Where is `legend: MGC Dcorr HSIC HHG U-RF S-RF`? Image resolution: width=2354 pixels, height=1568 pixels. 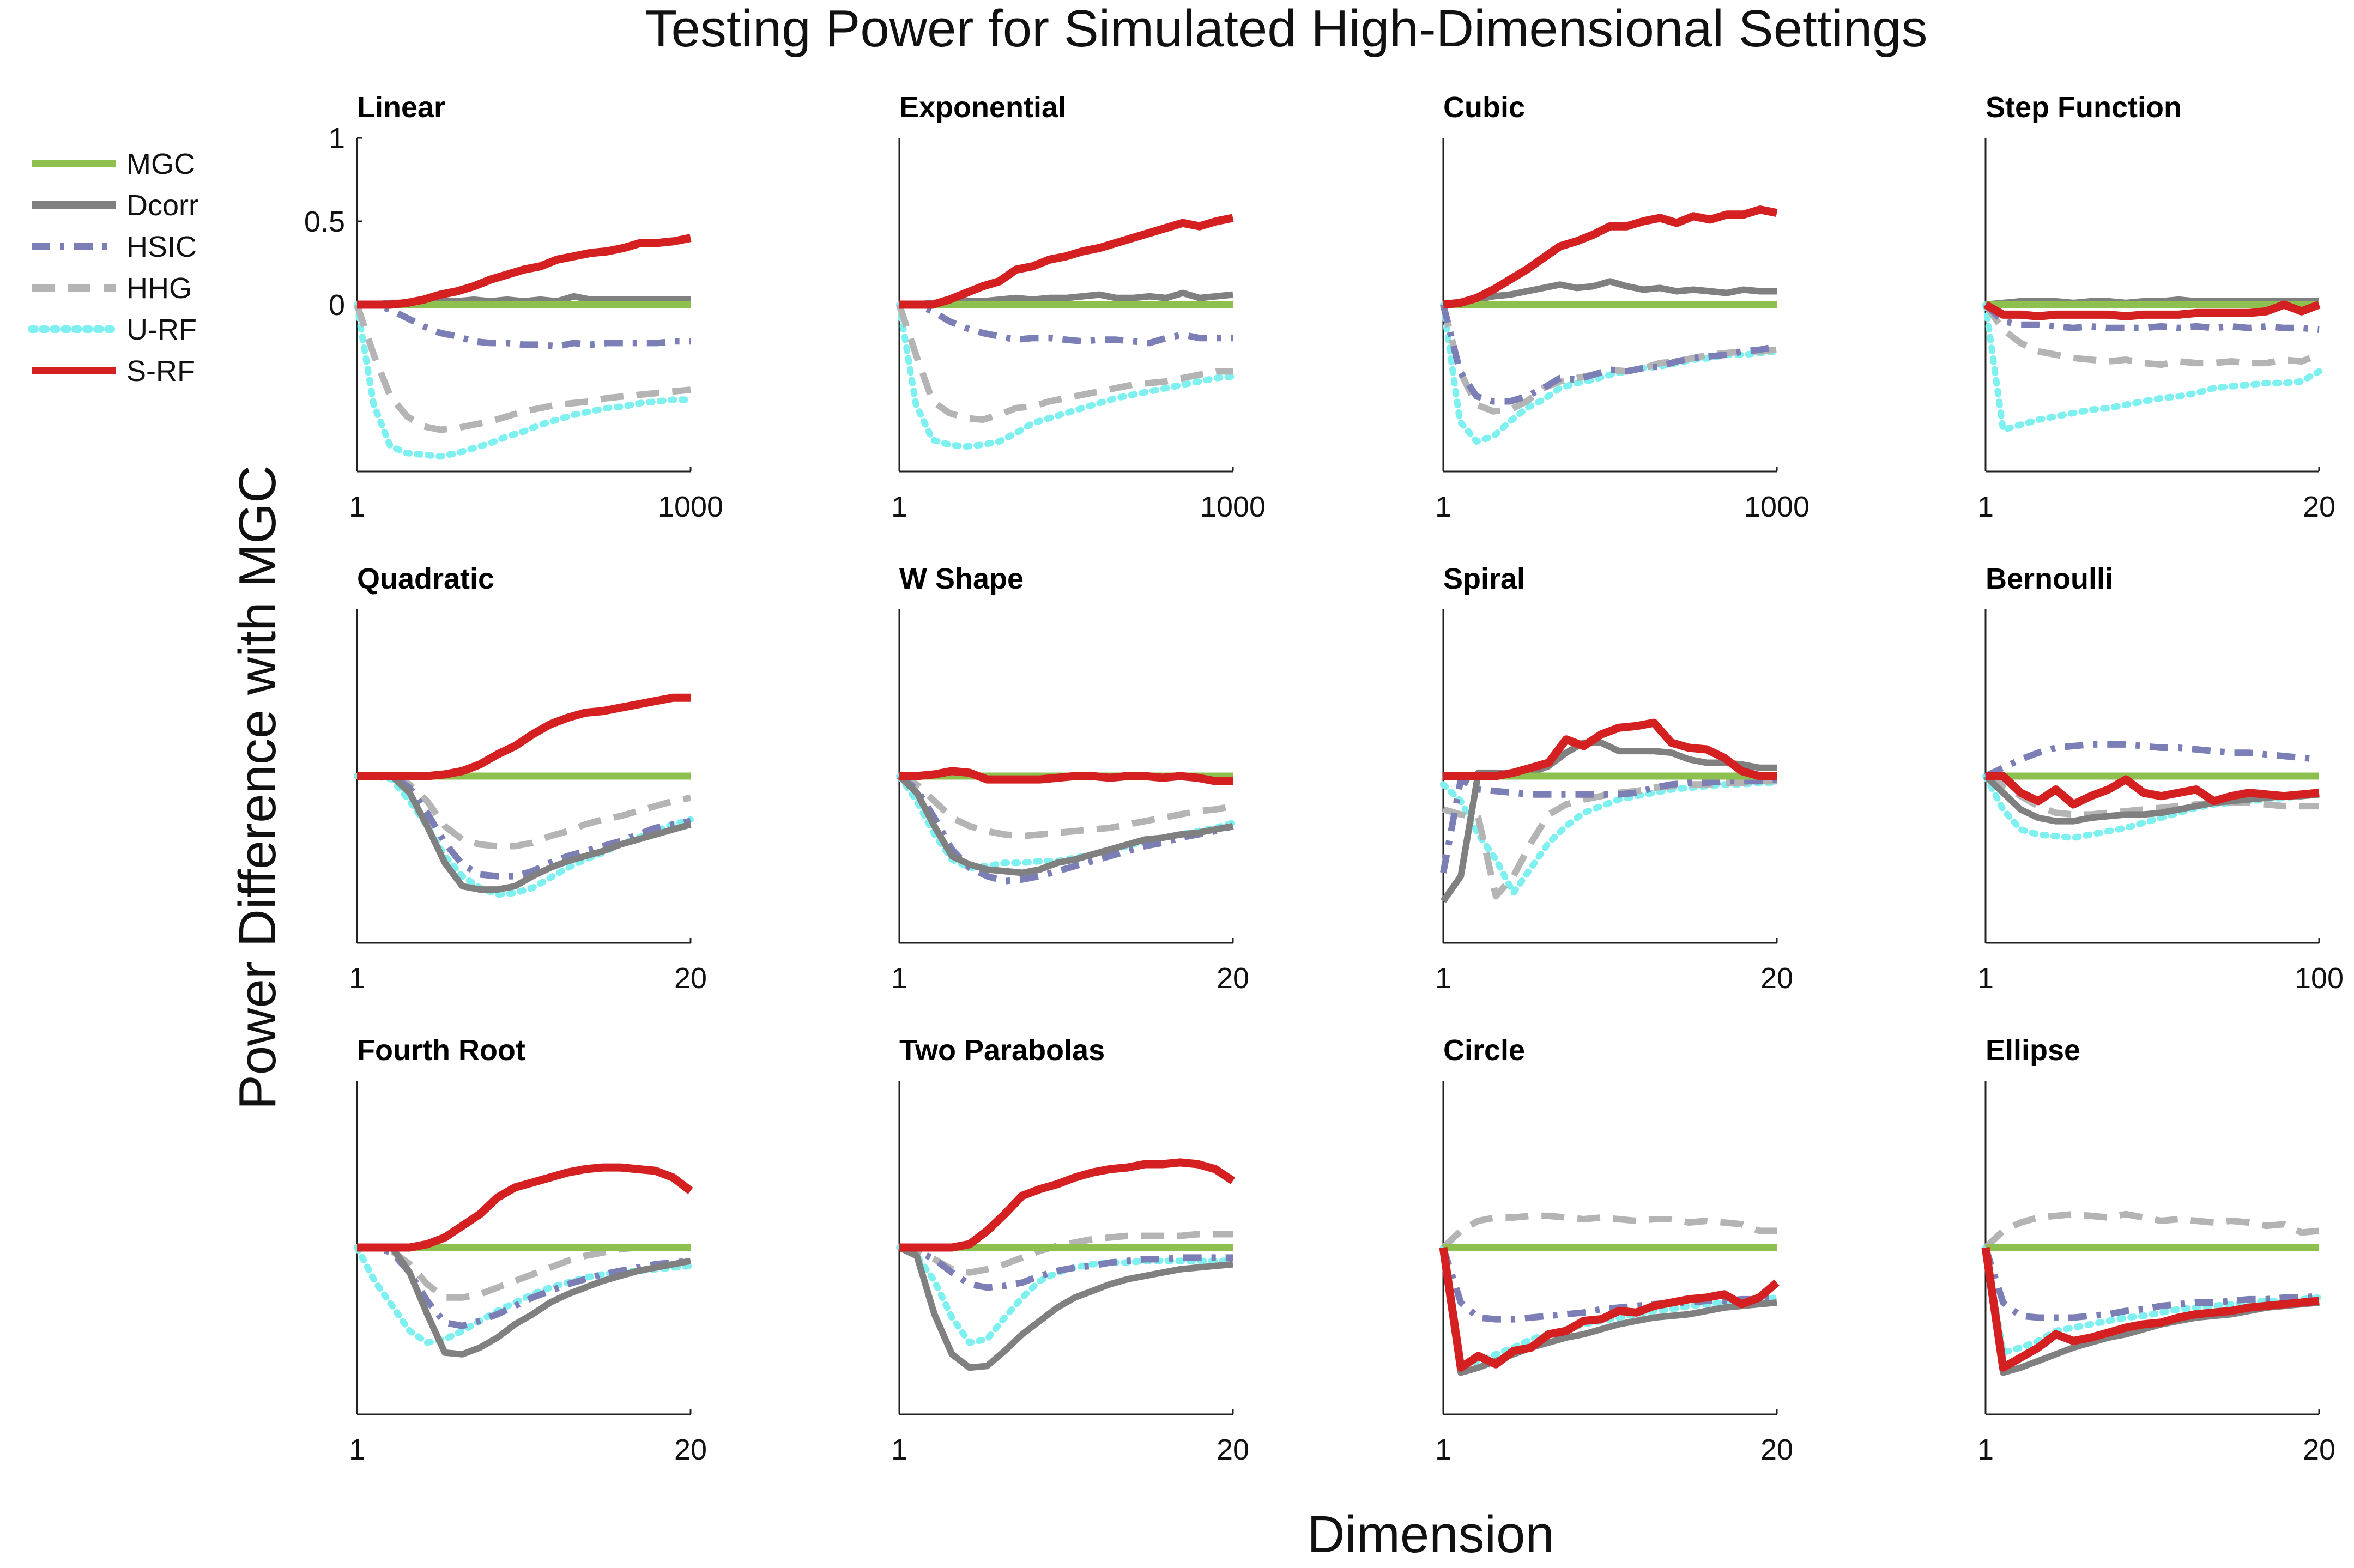
legend: MGC Dcorr HSIC HHG U-RF S-RF is located at coordinates (113, 268).